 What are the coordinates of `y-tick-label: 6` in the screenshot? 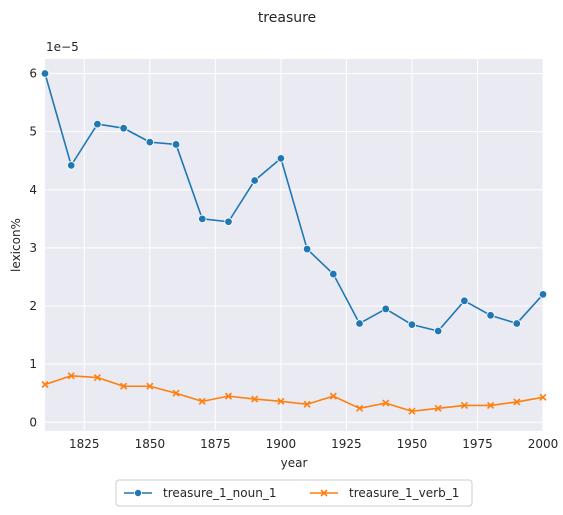 It's located at (33, 74).